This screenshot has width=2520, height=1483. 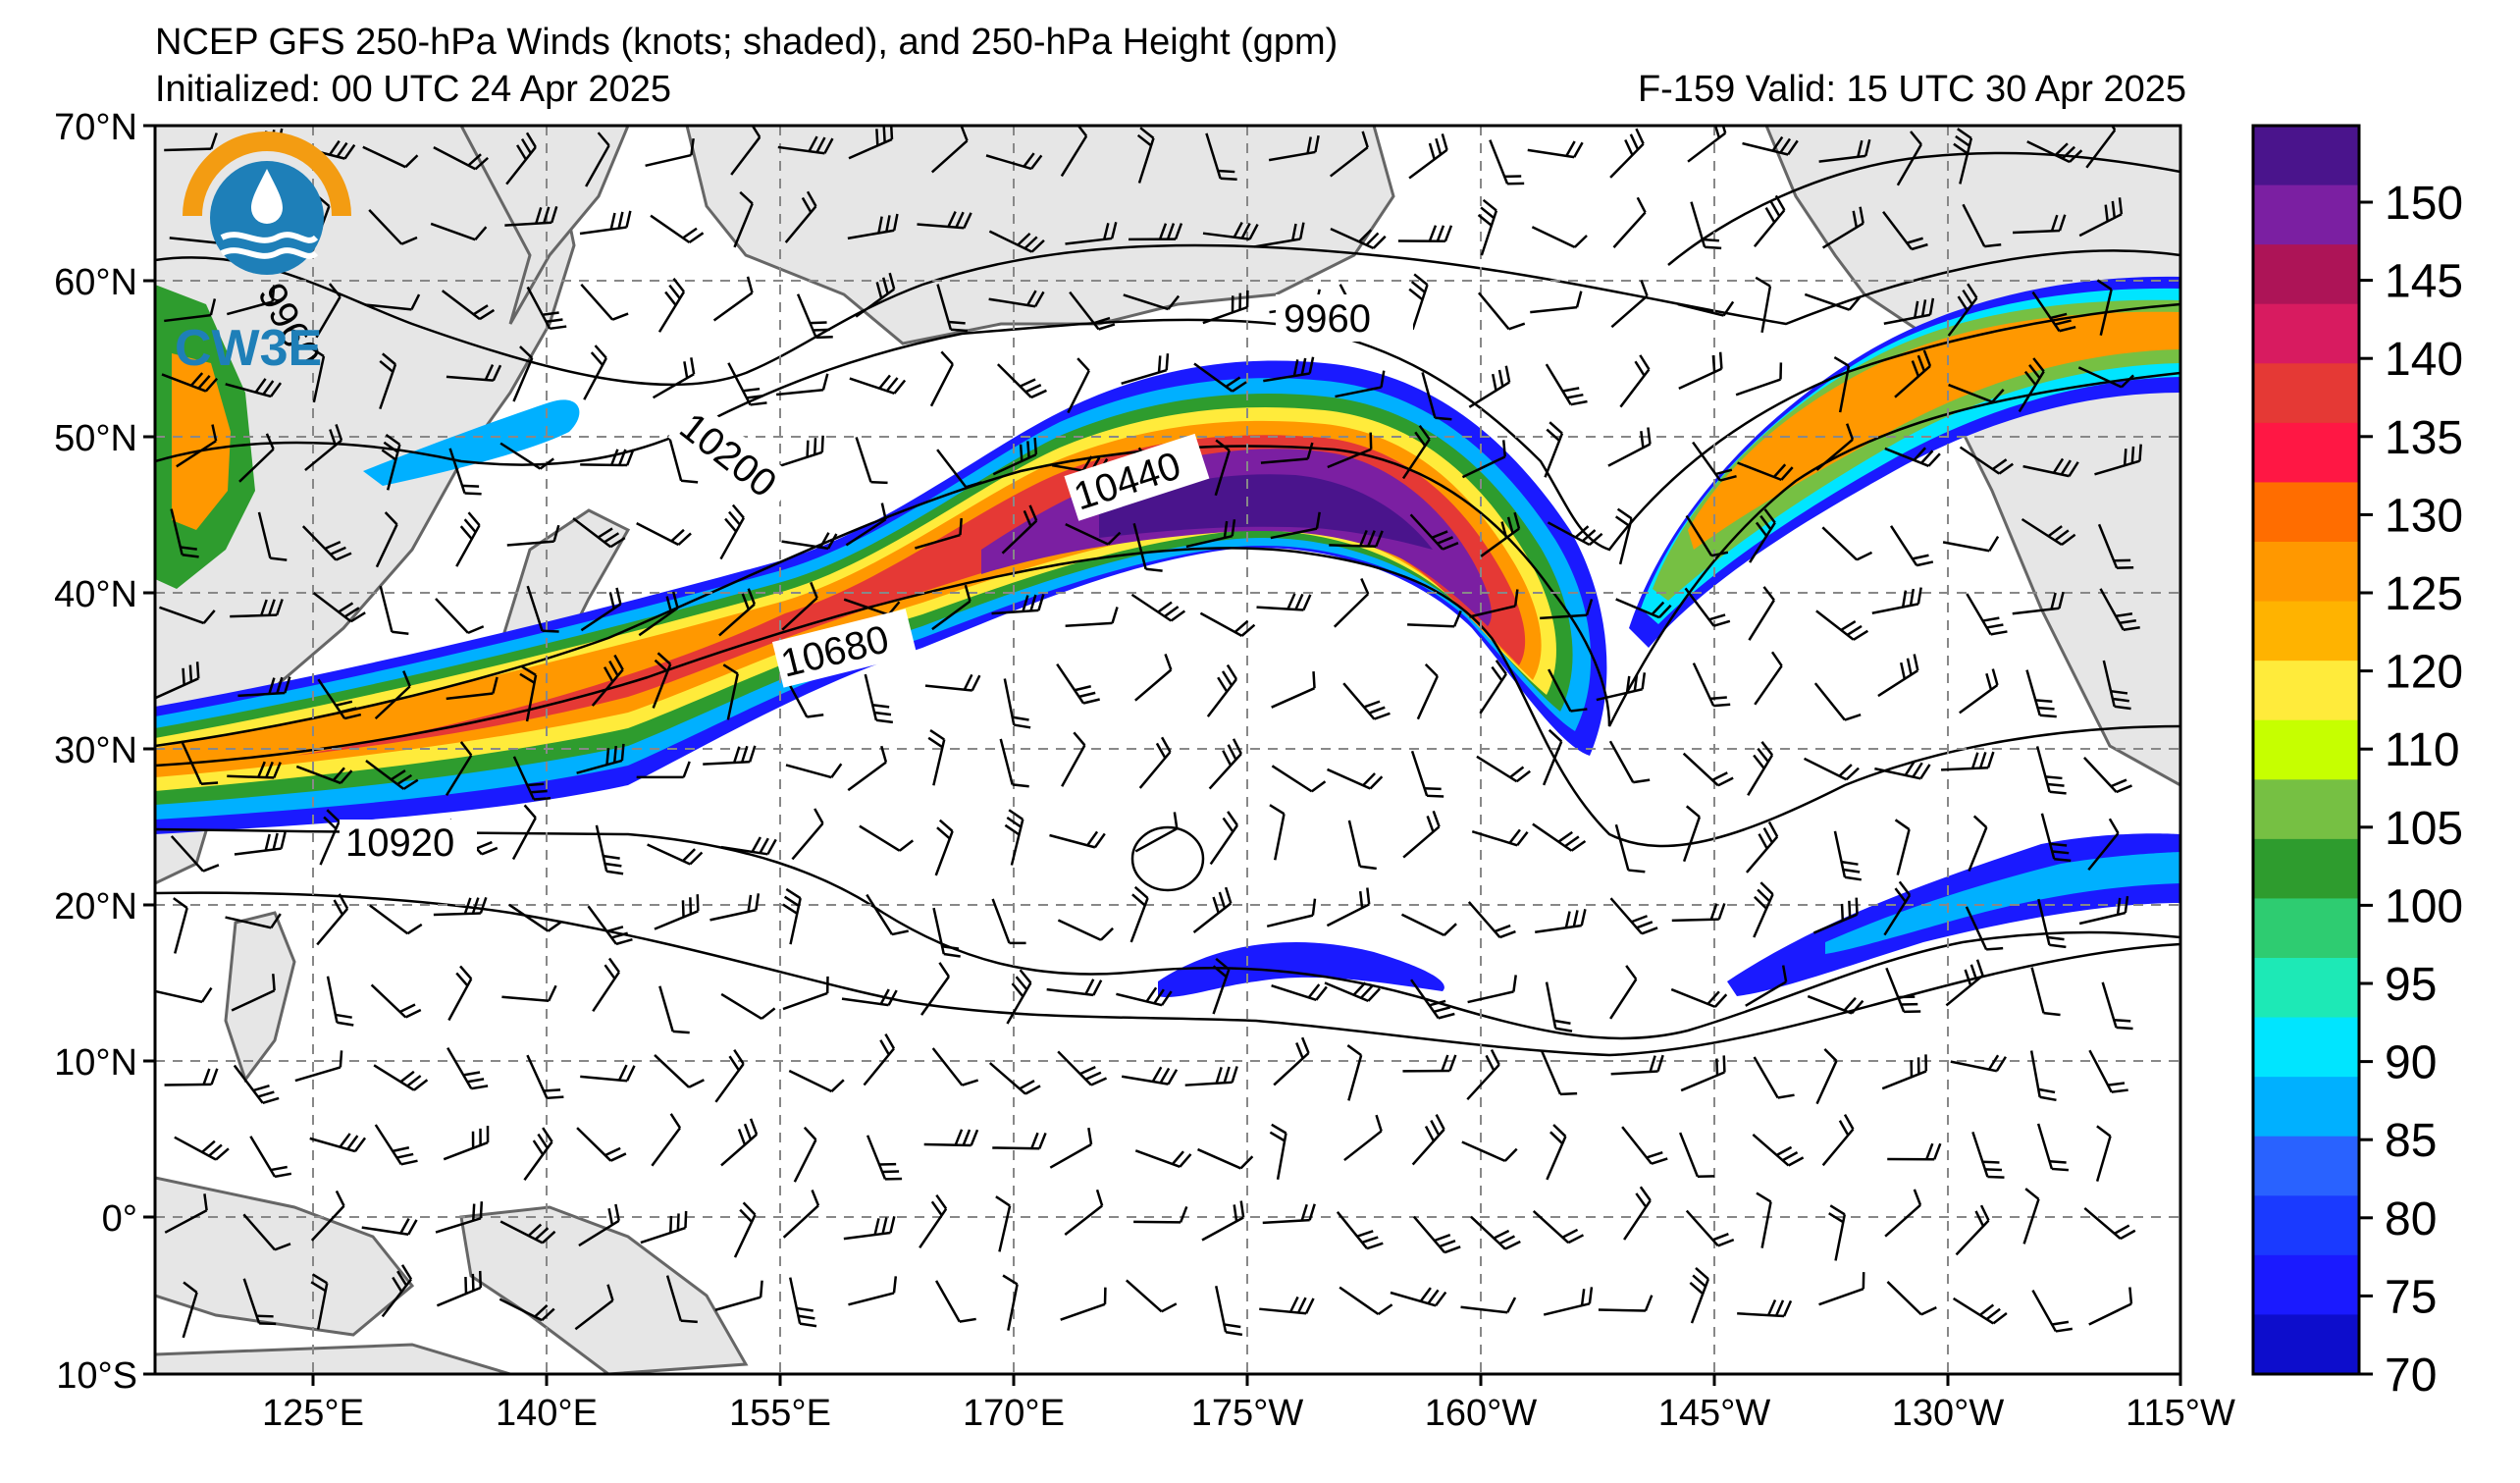 I want to click on colorbar-label: 75, so click(x=2411, y=1297).